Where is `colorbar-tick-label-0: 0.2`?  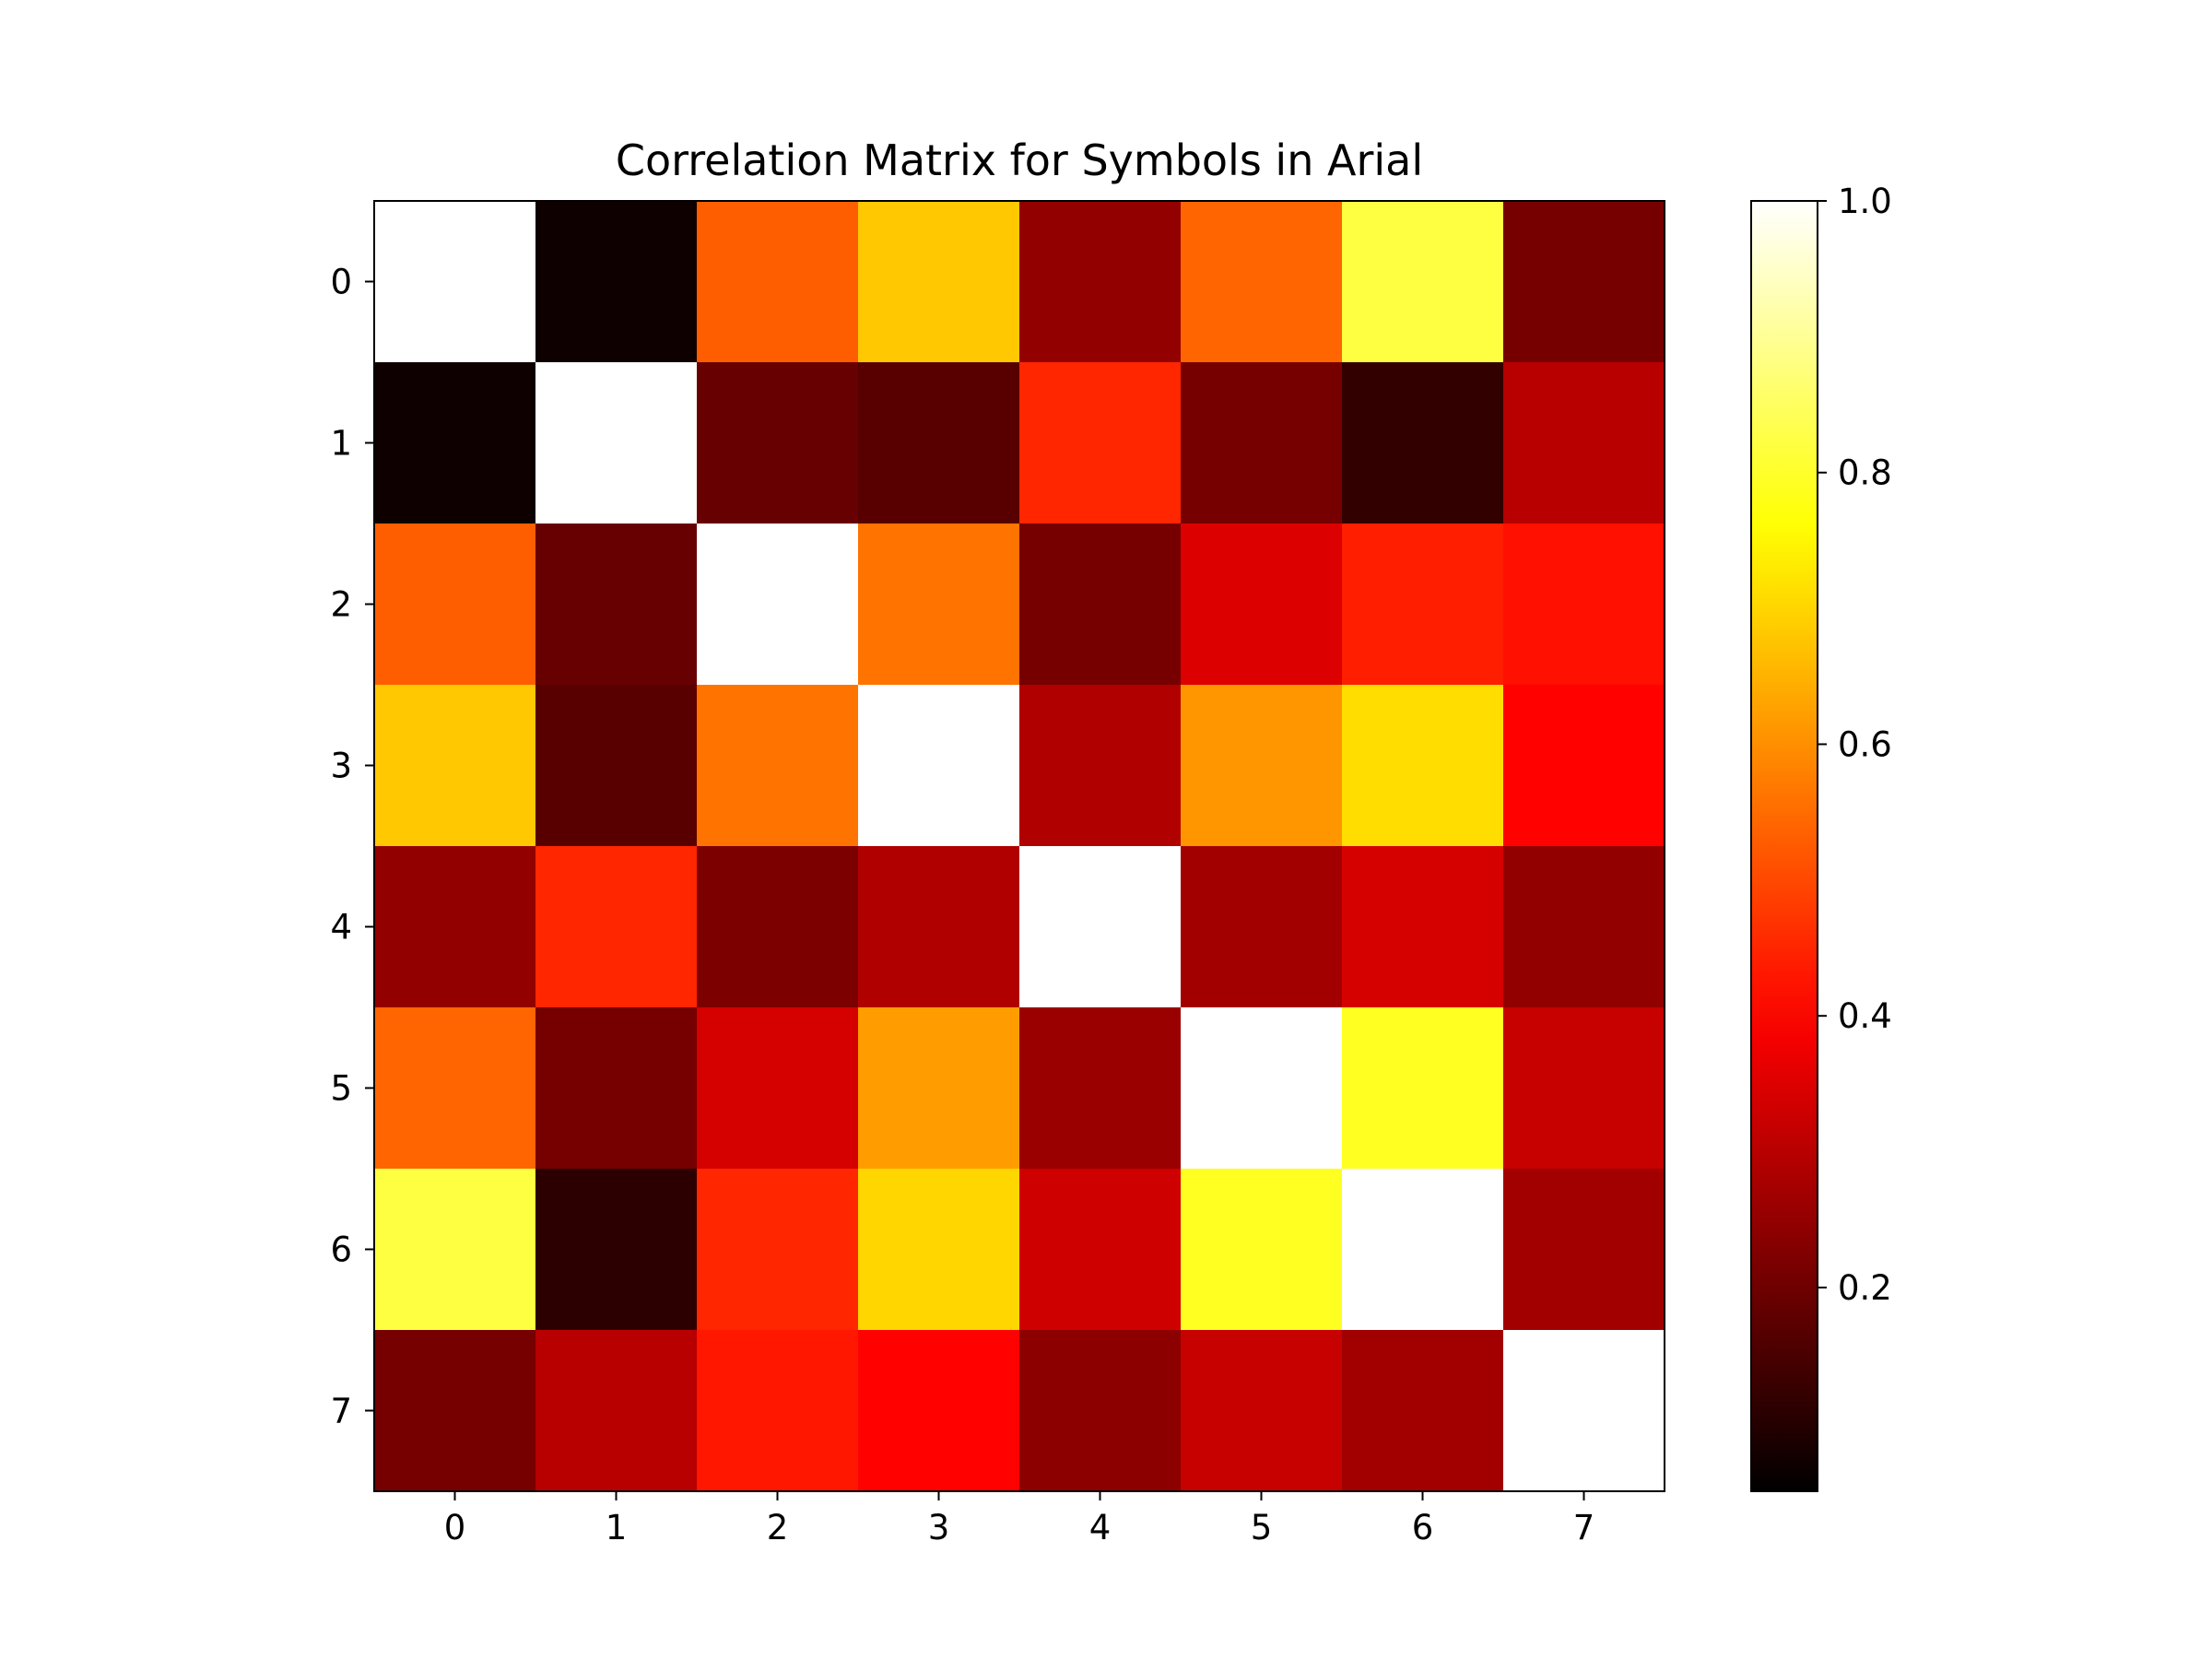 colorbar-tick-label-0: 0.2 is located at coordinates (1865, 1288).